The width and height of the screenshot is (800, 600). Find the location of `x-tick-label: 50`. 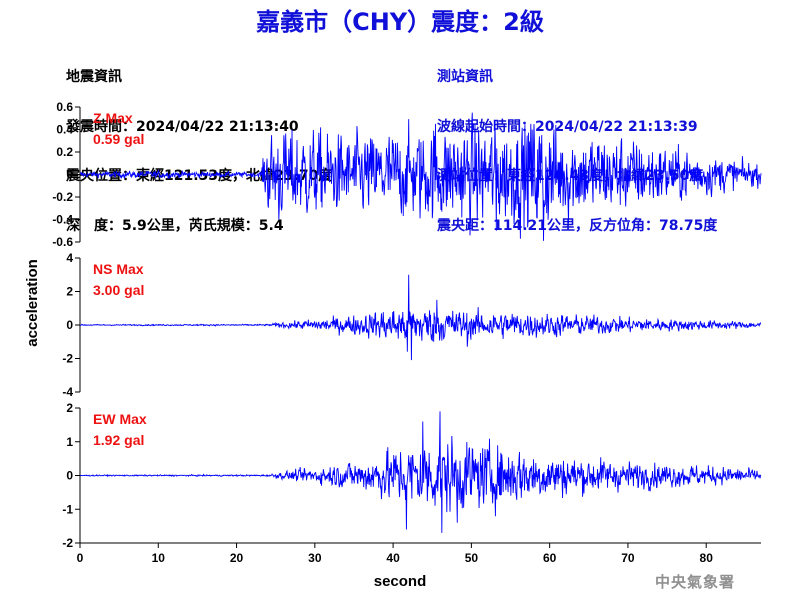

x-tick-label: 50 is located at coordinates (472, 558).